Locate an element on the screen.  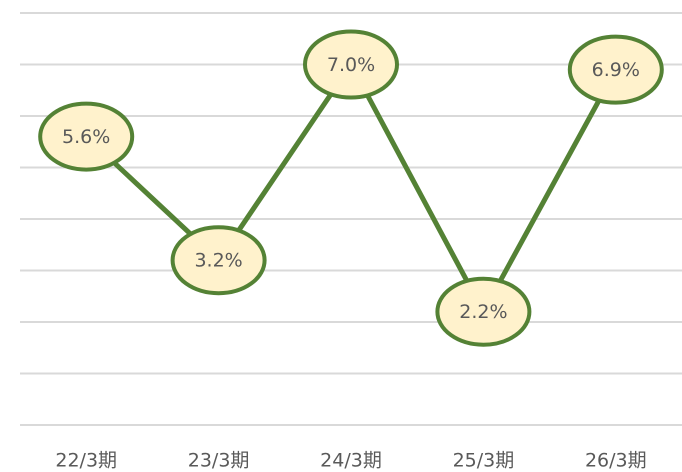
data-label: 2.2% is located at coordinates (483, 312).